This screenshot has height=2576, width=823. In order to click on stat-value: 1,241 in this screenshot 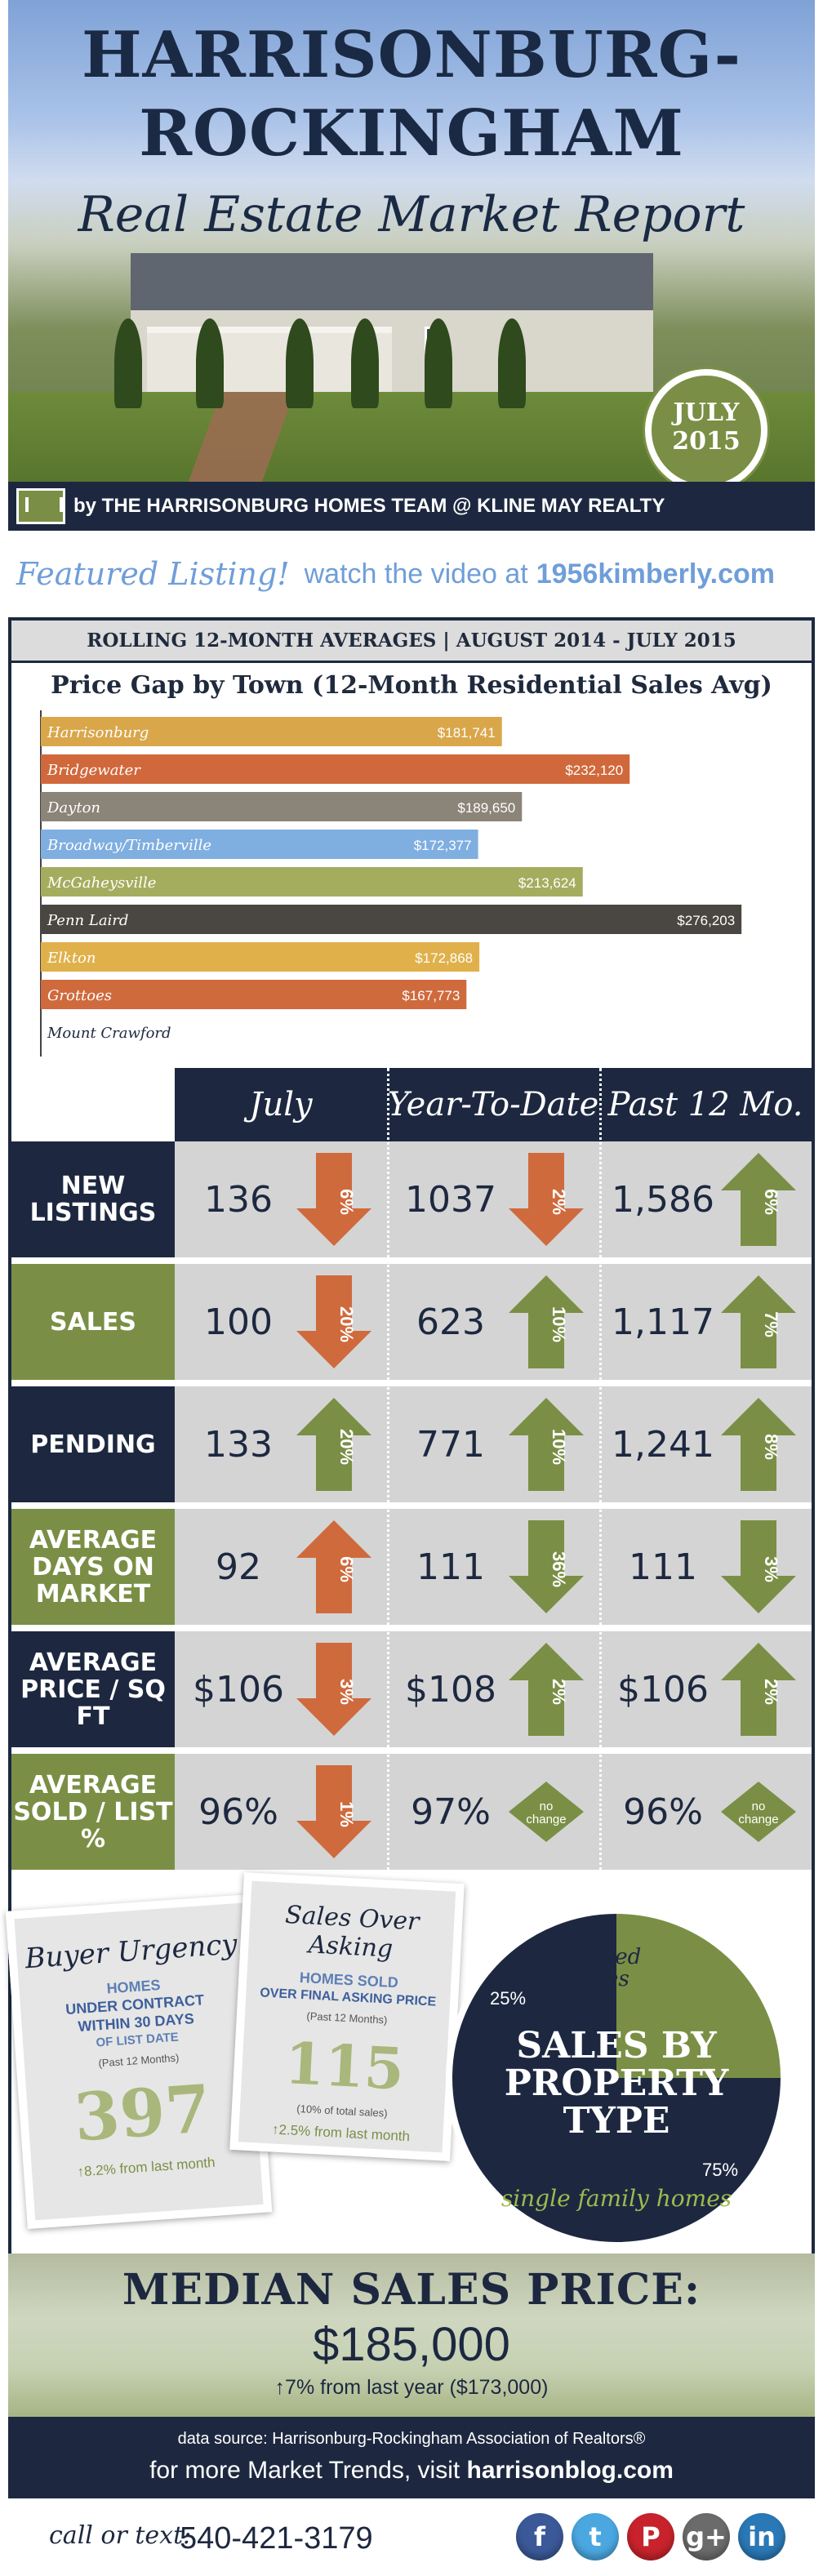, I will do `click(663, 1445)`.